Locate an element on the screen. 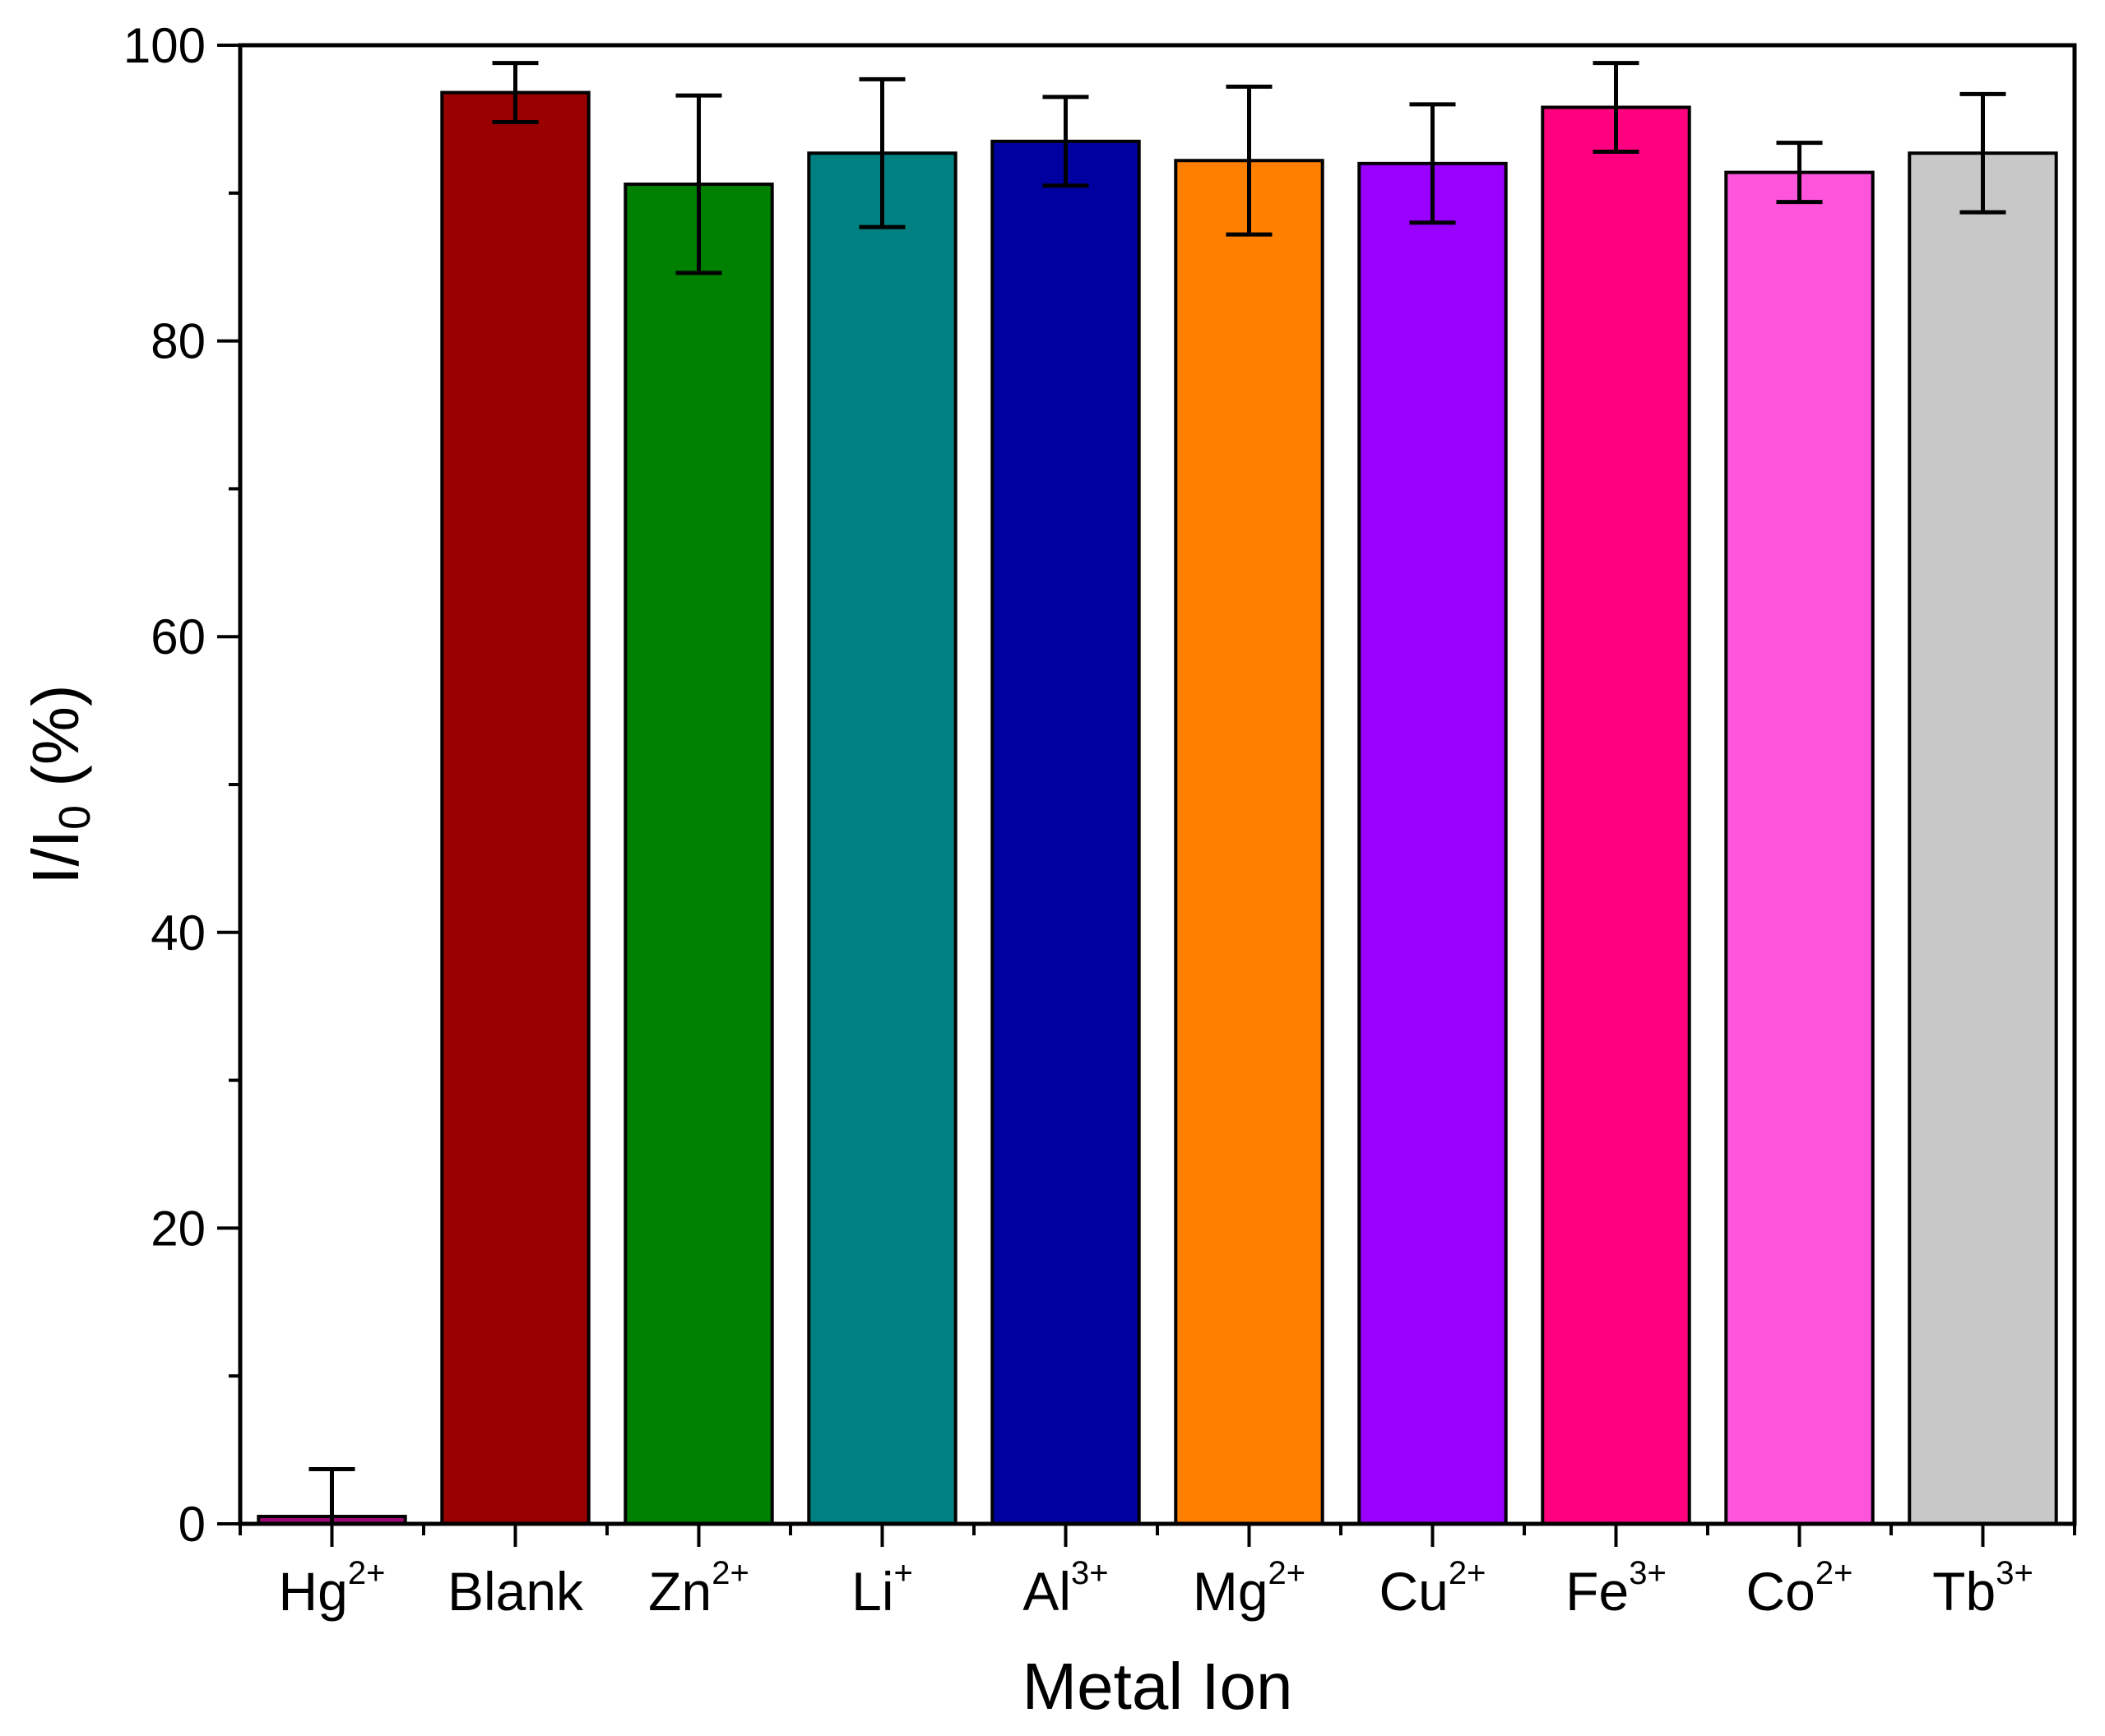  x-tick-label: Fe3+ is located at coordinates (1616, 1588).